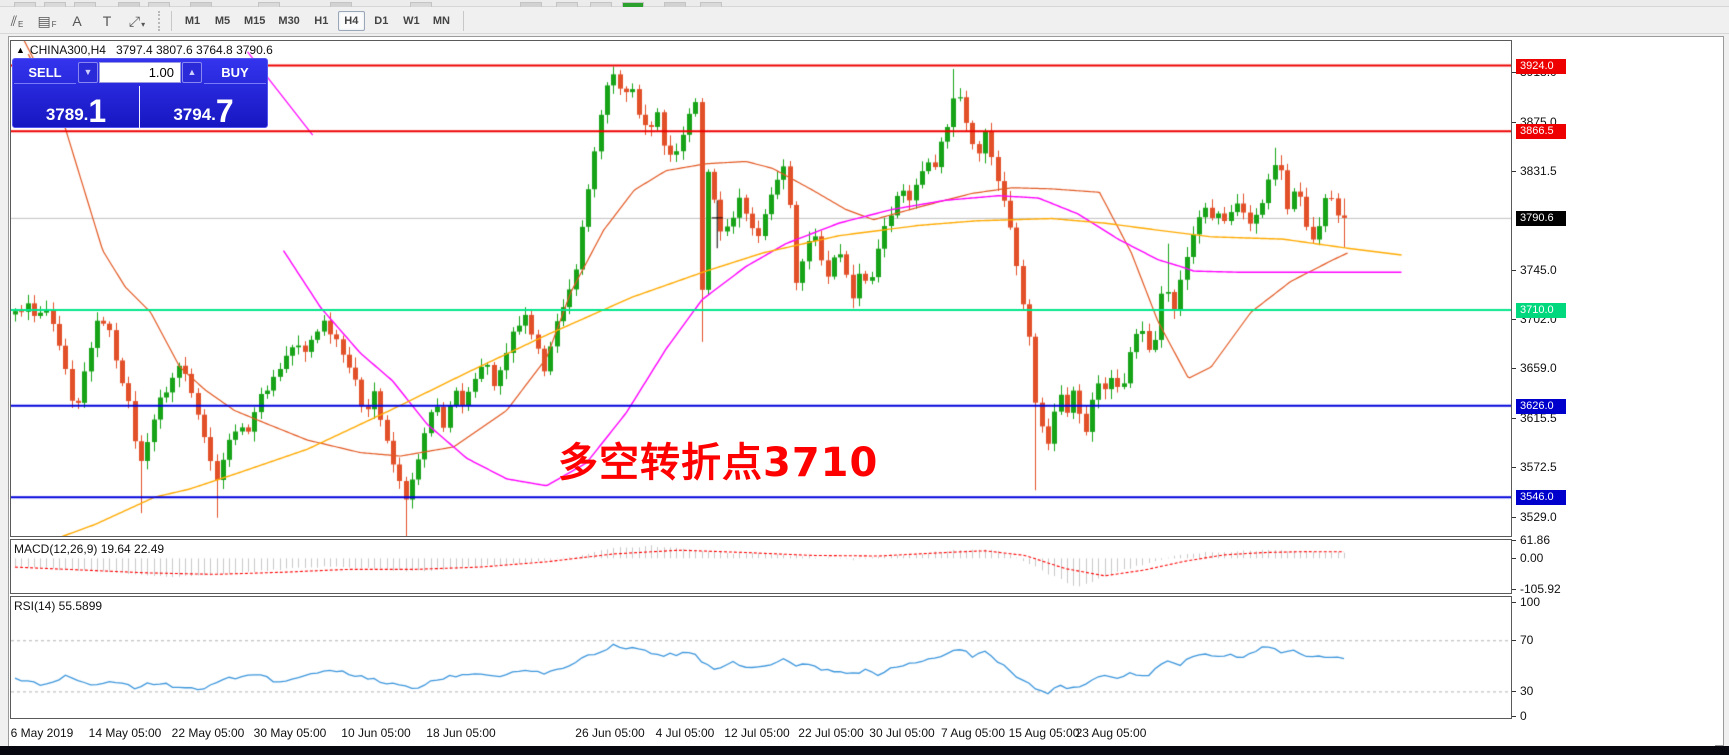 Image resolution: width=1729 pixels, height=755 pixels. Describe the element at coordinates (973, 733) in the screenshot. I see `time-axis-label: 7 Aug 05:00` at that location.